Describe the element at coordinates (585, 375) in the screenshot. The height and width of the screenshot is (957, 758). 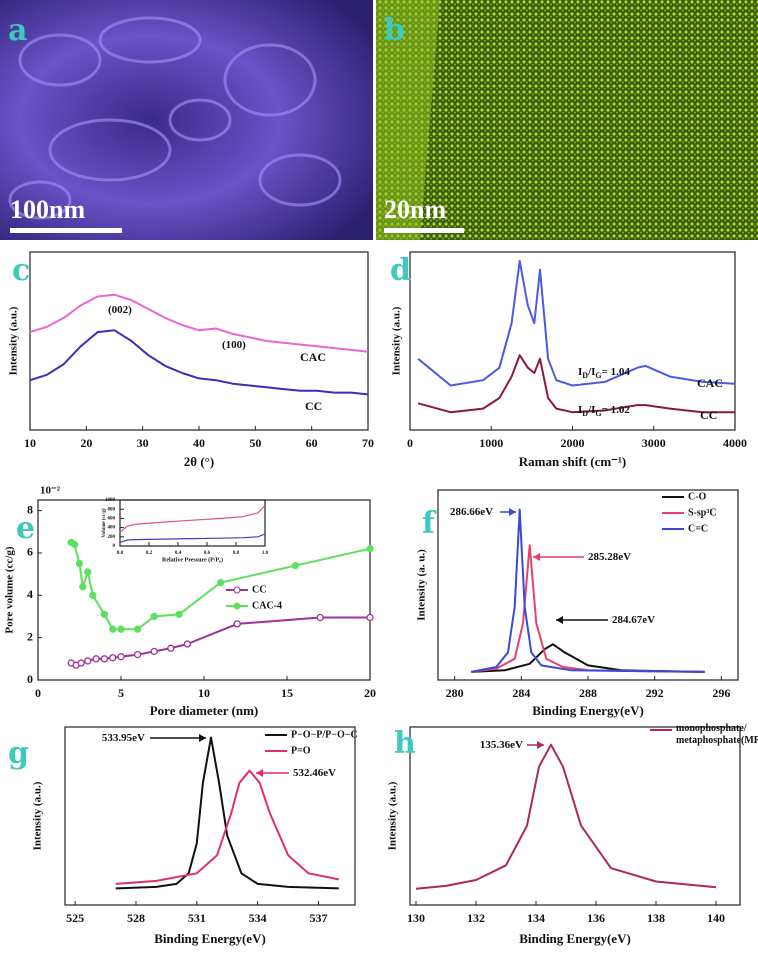
I see `annotation-subscript: D` at that location.